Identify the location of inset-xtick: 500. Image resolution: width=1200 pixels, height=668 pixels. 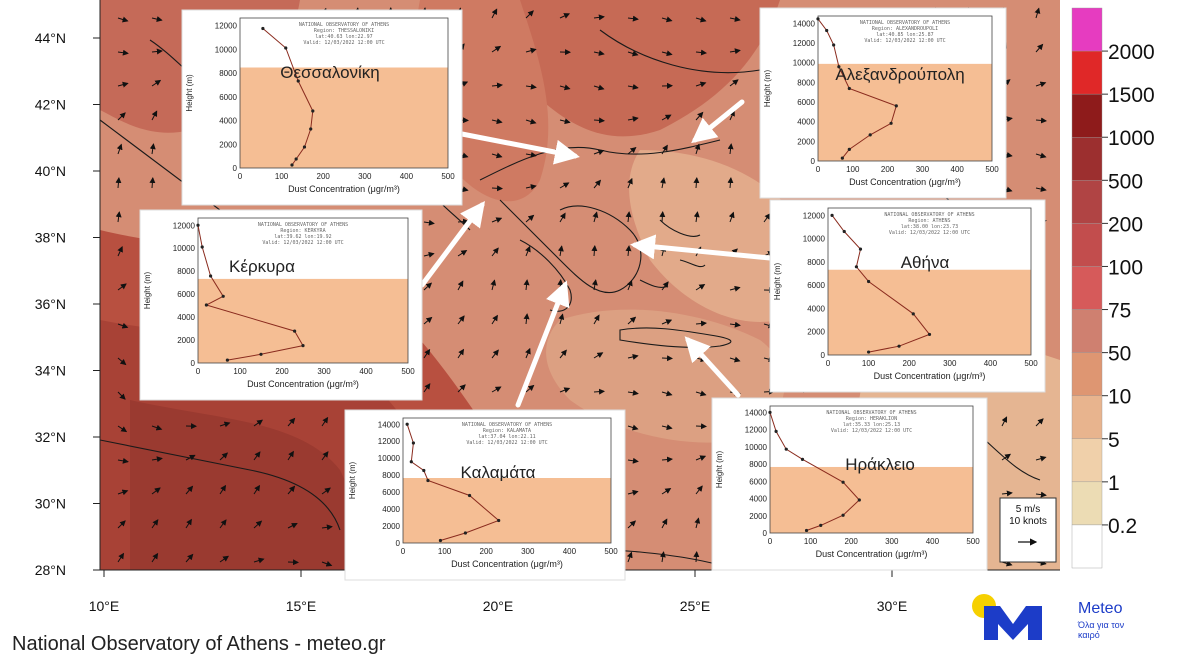
(611, 551).